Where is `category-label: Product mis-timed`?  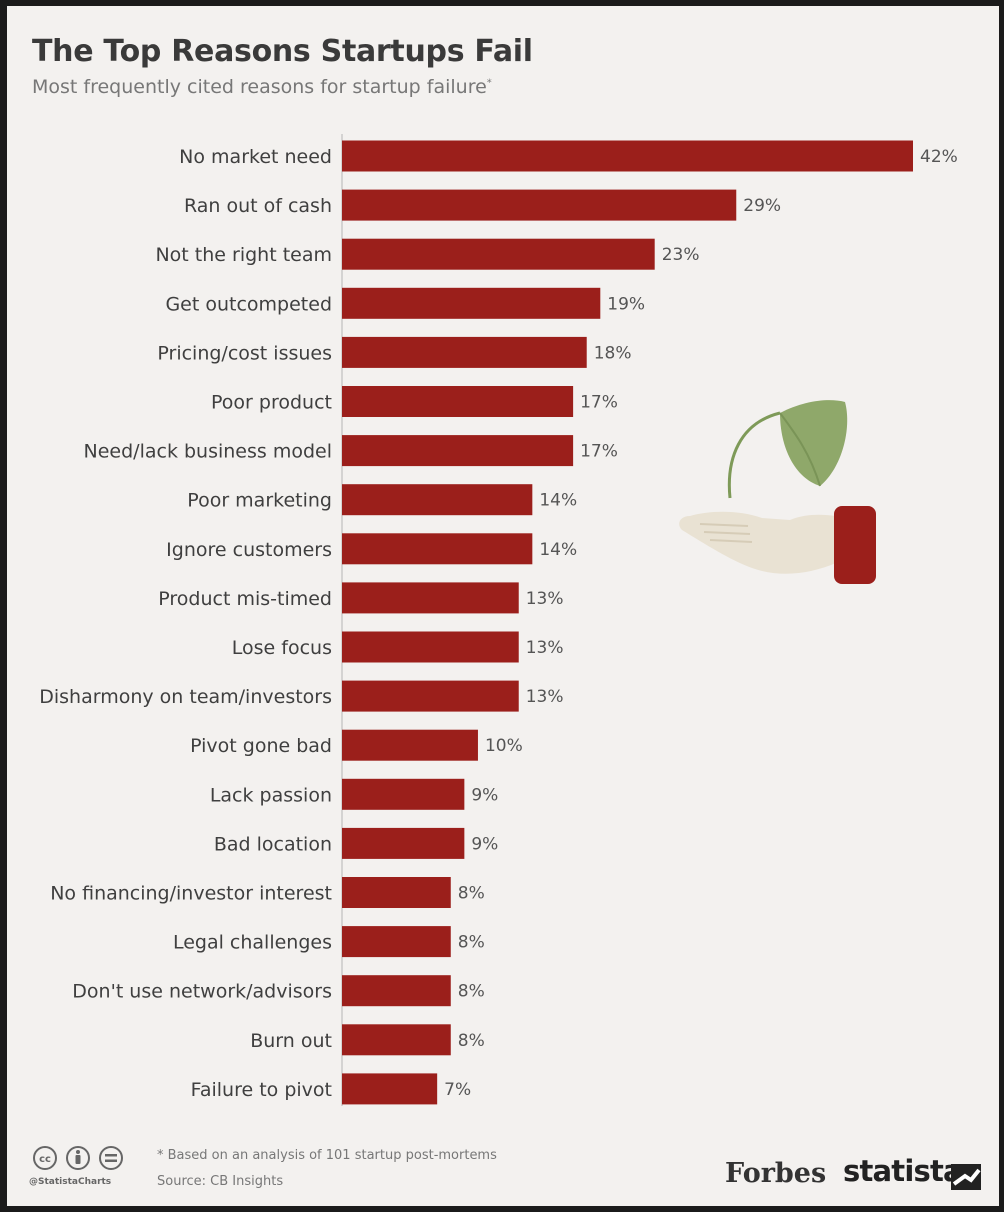 category-label: Product mis-timed is located at coordinates (245, 599).